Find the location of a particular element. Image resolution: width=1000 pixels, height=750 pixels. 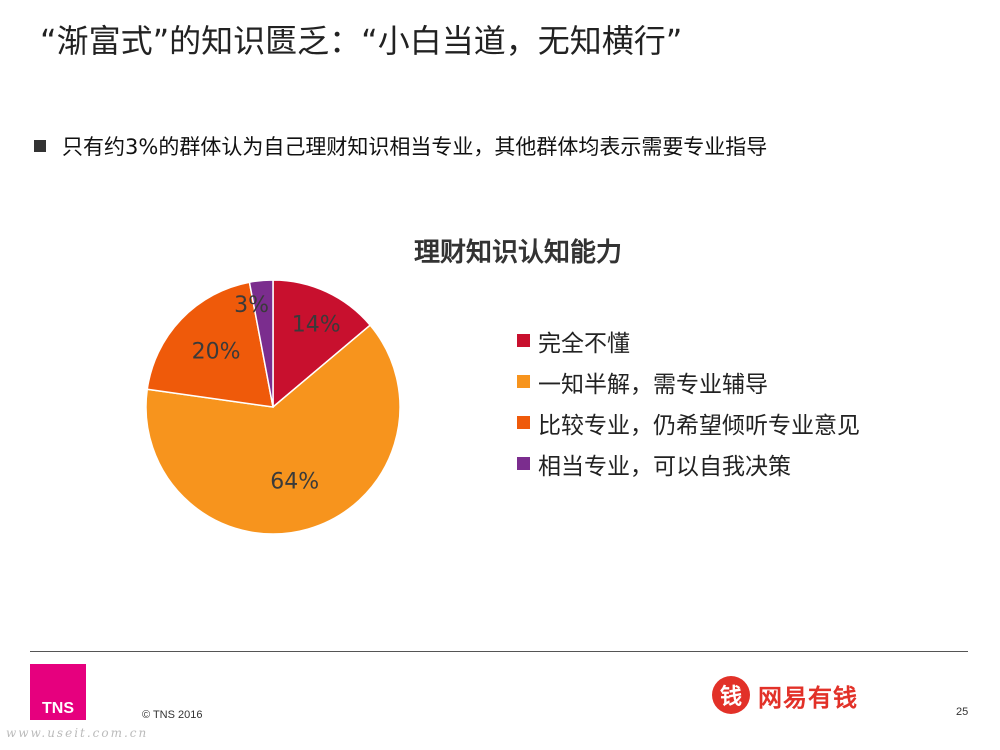

legend-label: 比较专业，仍希望倾听专业意见 is located at coordinates (699, 425).